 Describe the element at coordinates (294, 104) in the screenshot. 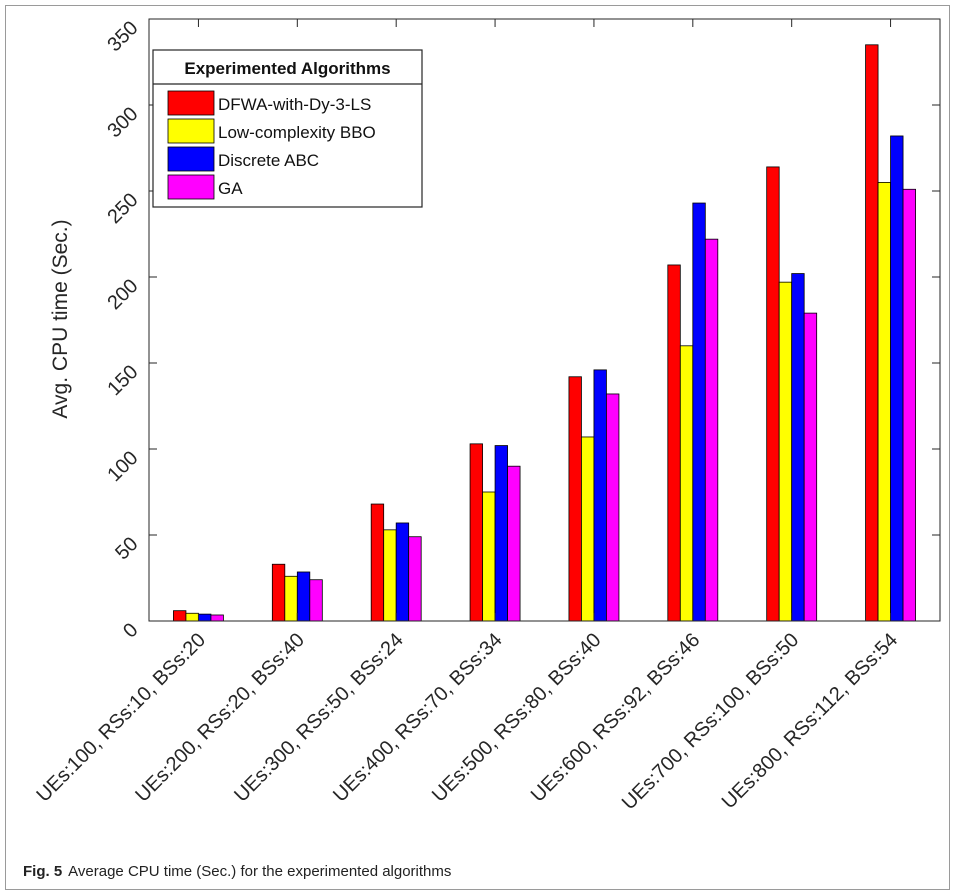

I see `legend-label-1: DFWA-with-Dy-3-LS` at that location.